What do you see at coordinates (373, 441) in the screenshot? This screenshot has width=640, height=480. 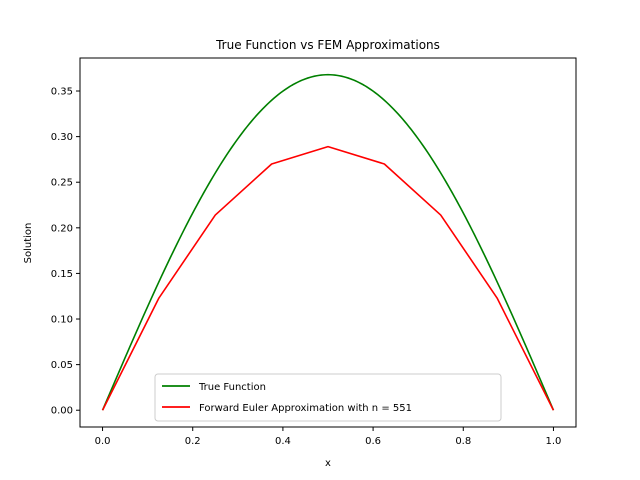 I see `x-tick-label: 0.6` at bounding box center [373, 441].